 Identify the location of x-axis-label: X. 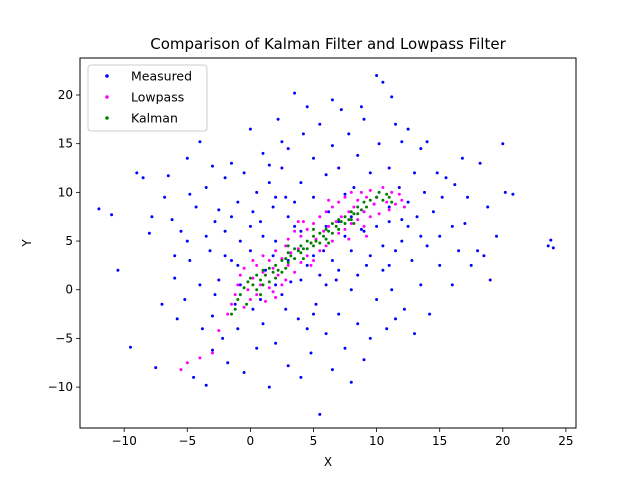
(328, 462).